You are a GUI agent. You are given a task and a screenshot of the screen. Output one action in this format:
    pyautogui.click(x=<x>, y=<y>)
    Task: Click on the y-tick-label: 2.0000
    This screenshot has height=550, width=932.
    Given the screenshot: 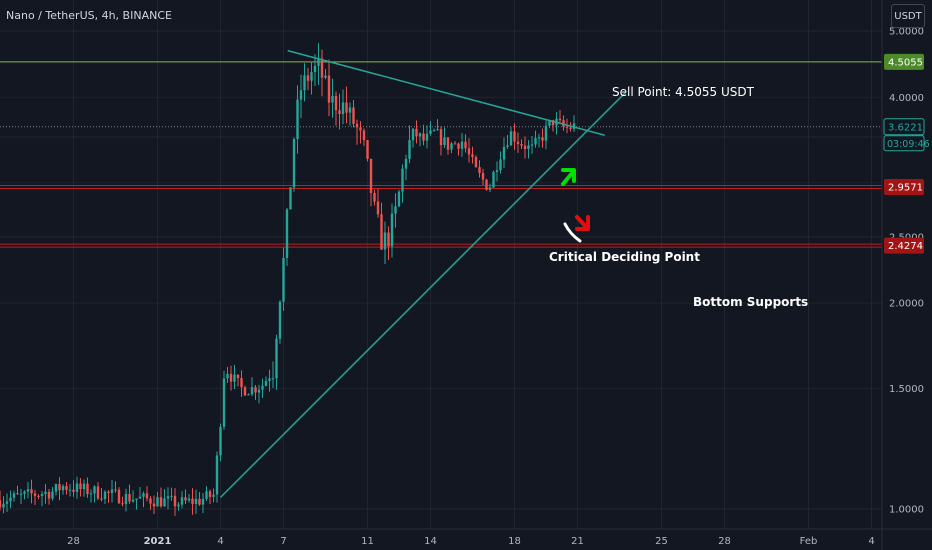 What is the action you would take?
    pyautogui.click(x=906, y=304)
    